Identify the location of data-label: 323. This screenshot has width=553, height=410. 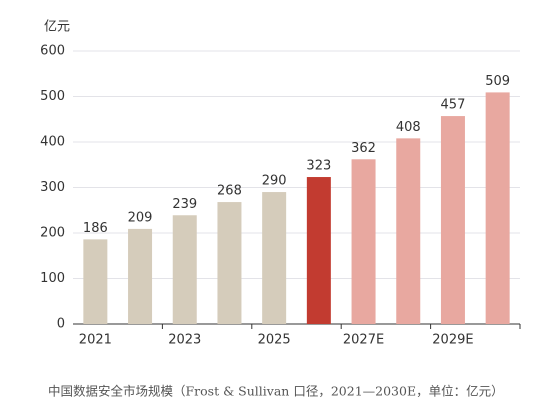
(318, 166).